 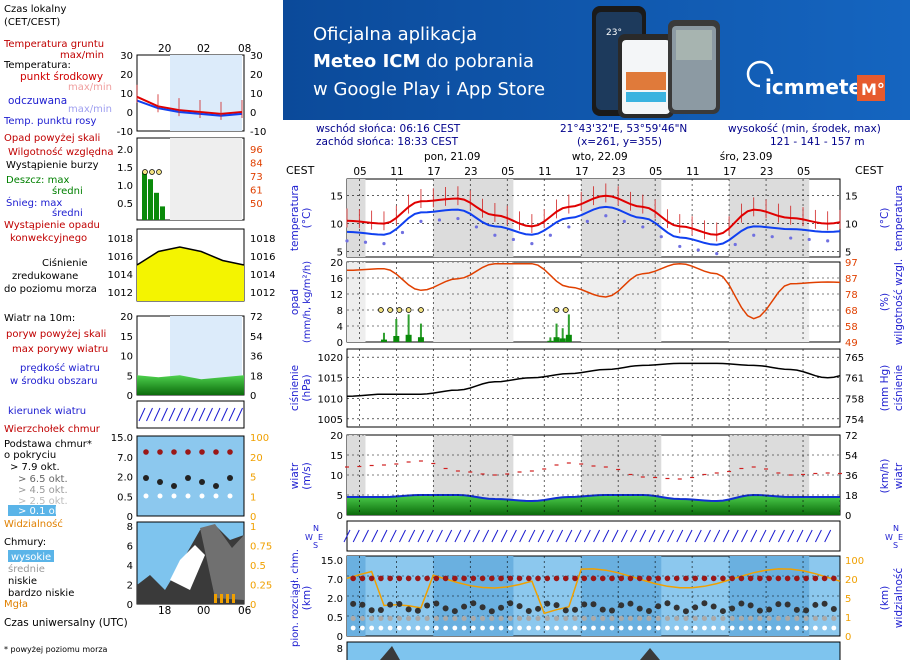 What do you see at coordinates (32, 22) in the screenshot?
I see `legend-time-header-2: (CET/CEST)` at bounding box center [32, 22].